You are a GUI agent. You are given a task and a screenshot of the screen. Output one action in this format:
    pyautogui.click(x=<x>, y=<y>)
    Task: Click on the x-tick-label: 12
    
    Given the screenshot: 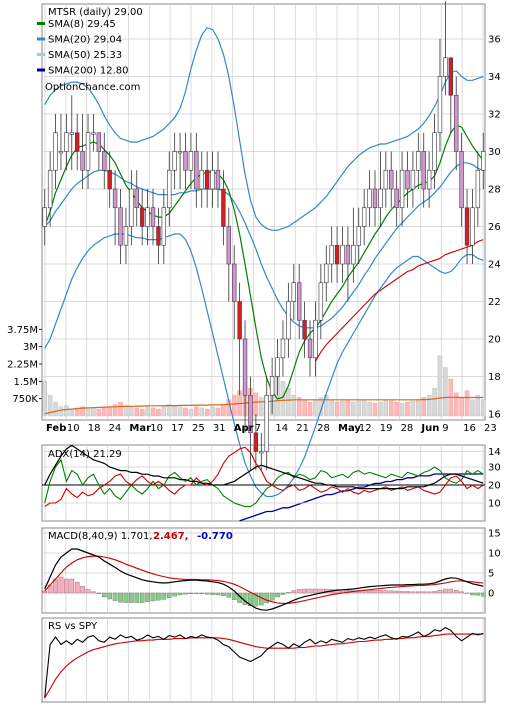 What is the action you would take?
    pyautogui.click(x=365, y=428)
    